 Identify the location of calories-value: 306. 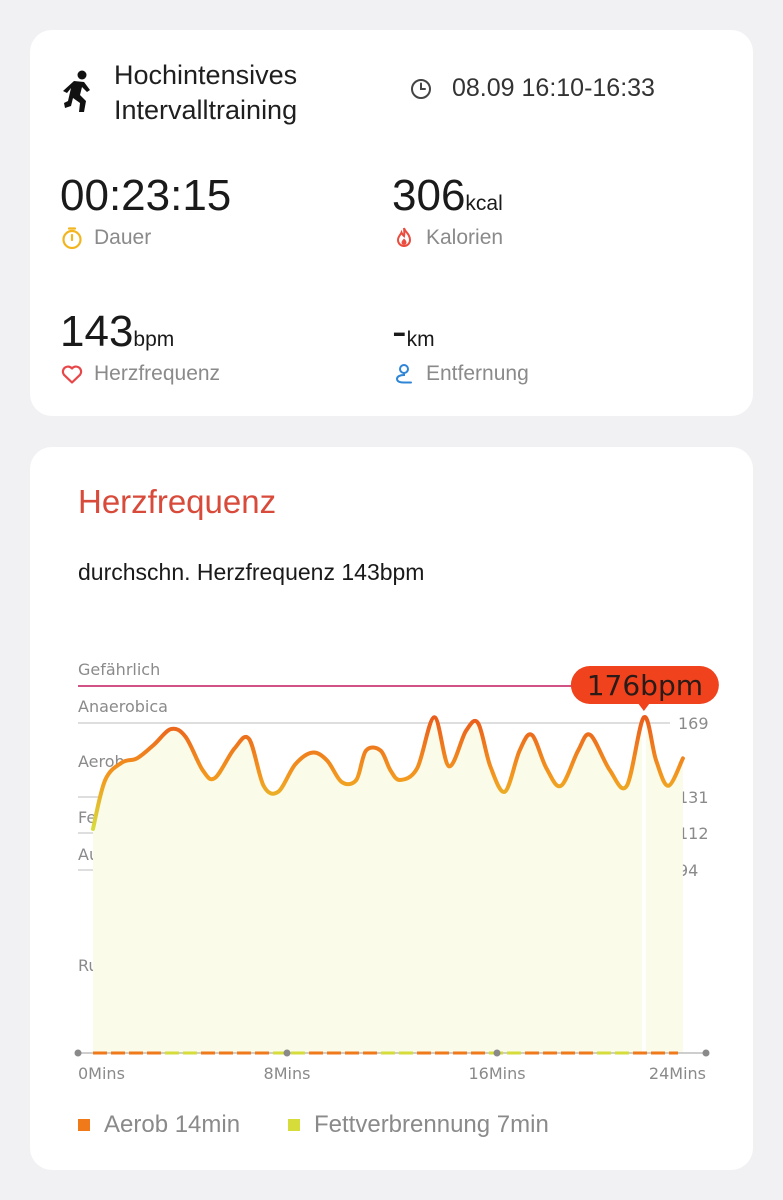
(429, 195).